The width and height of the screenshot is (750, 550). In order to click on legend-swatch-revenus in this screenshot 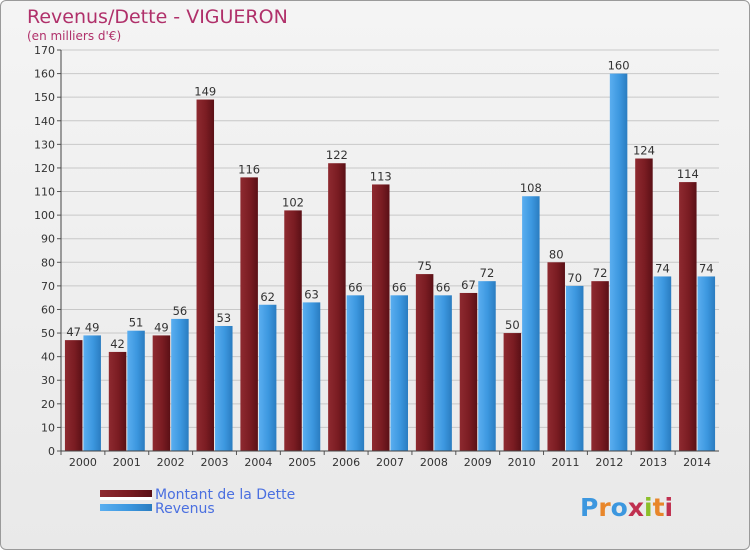, I will do `click(126, 507)`.